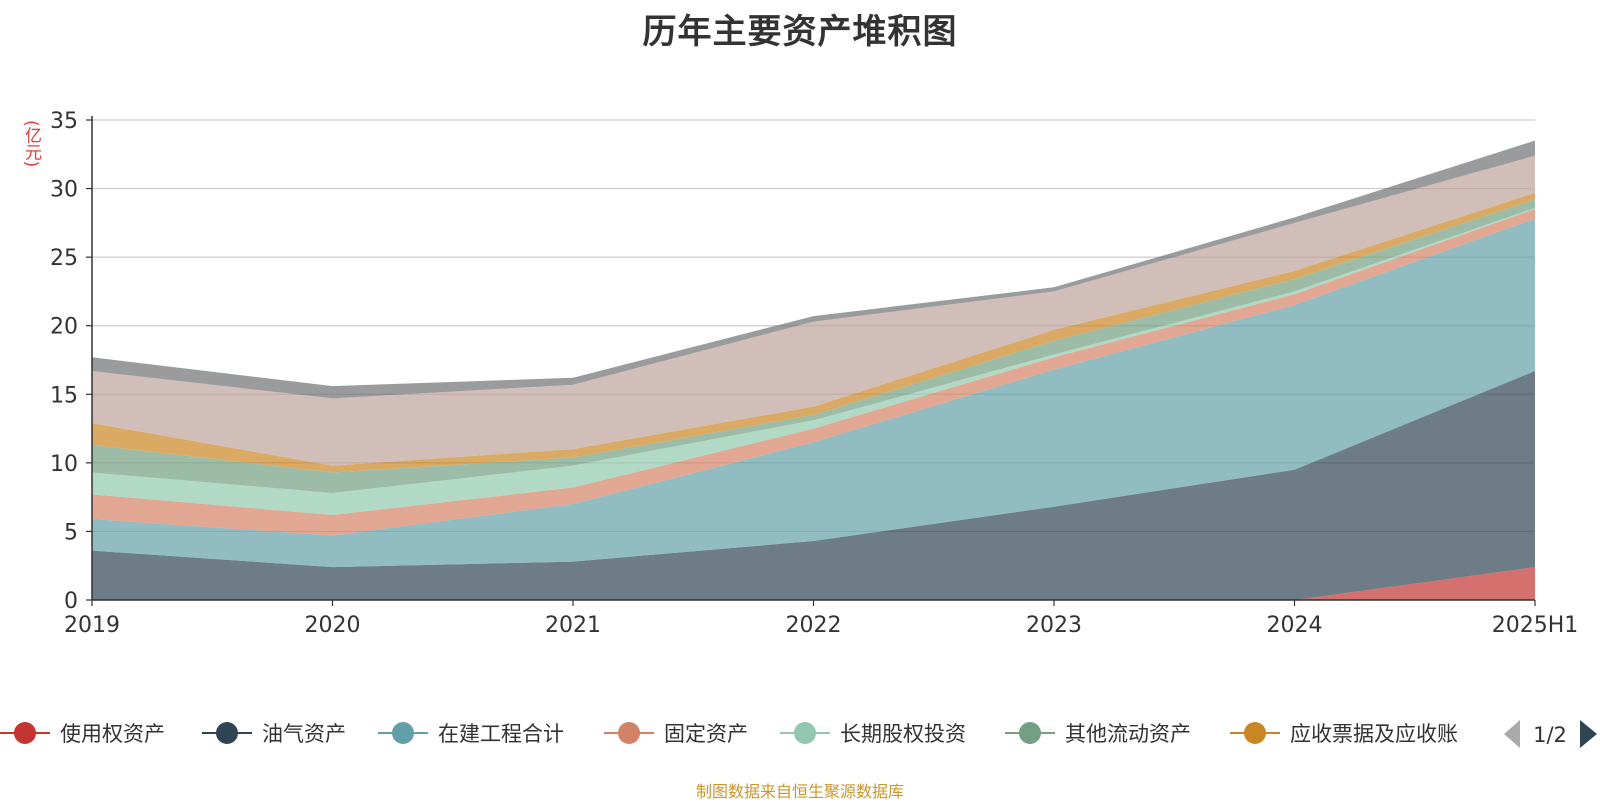 This screenshot has height=802, width=1600. I want to click on x-tick-label: 2022, so click(814, 625).